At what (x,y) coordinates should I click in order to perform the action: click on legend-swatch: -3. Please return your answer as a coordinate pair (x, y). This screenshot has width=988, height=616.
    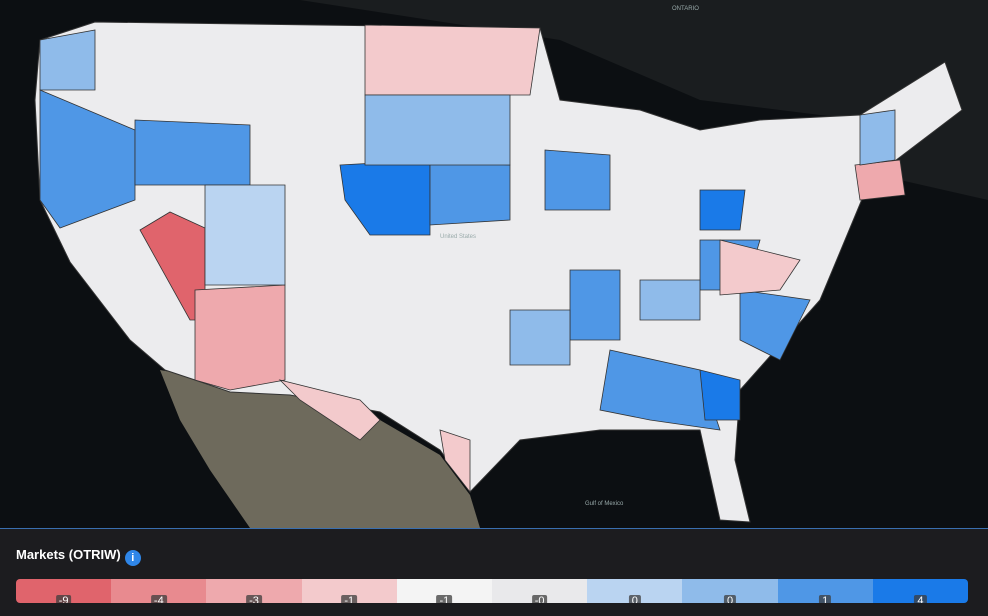
    Looking at the image, I should click on (254, 591).